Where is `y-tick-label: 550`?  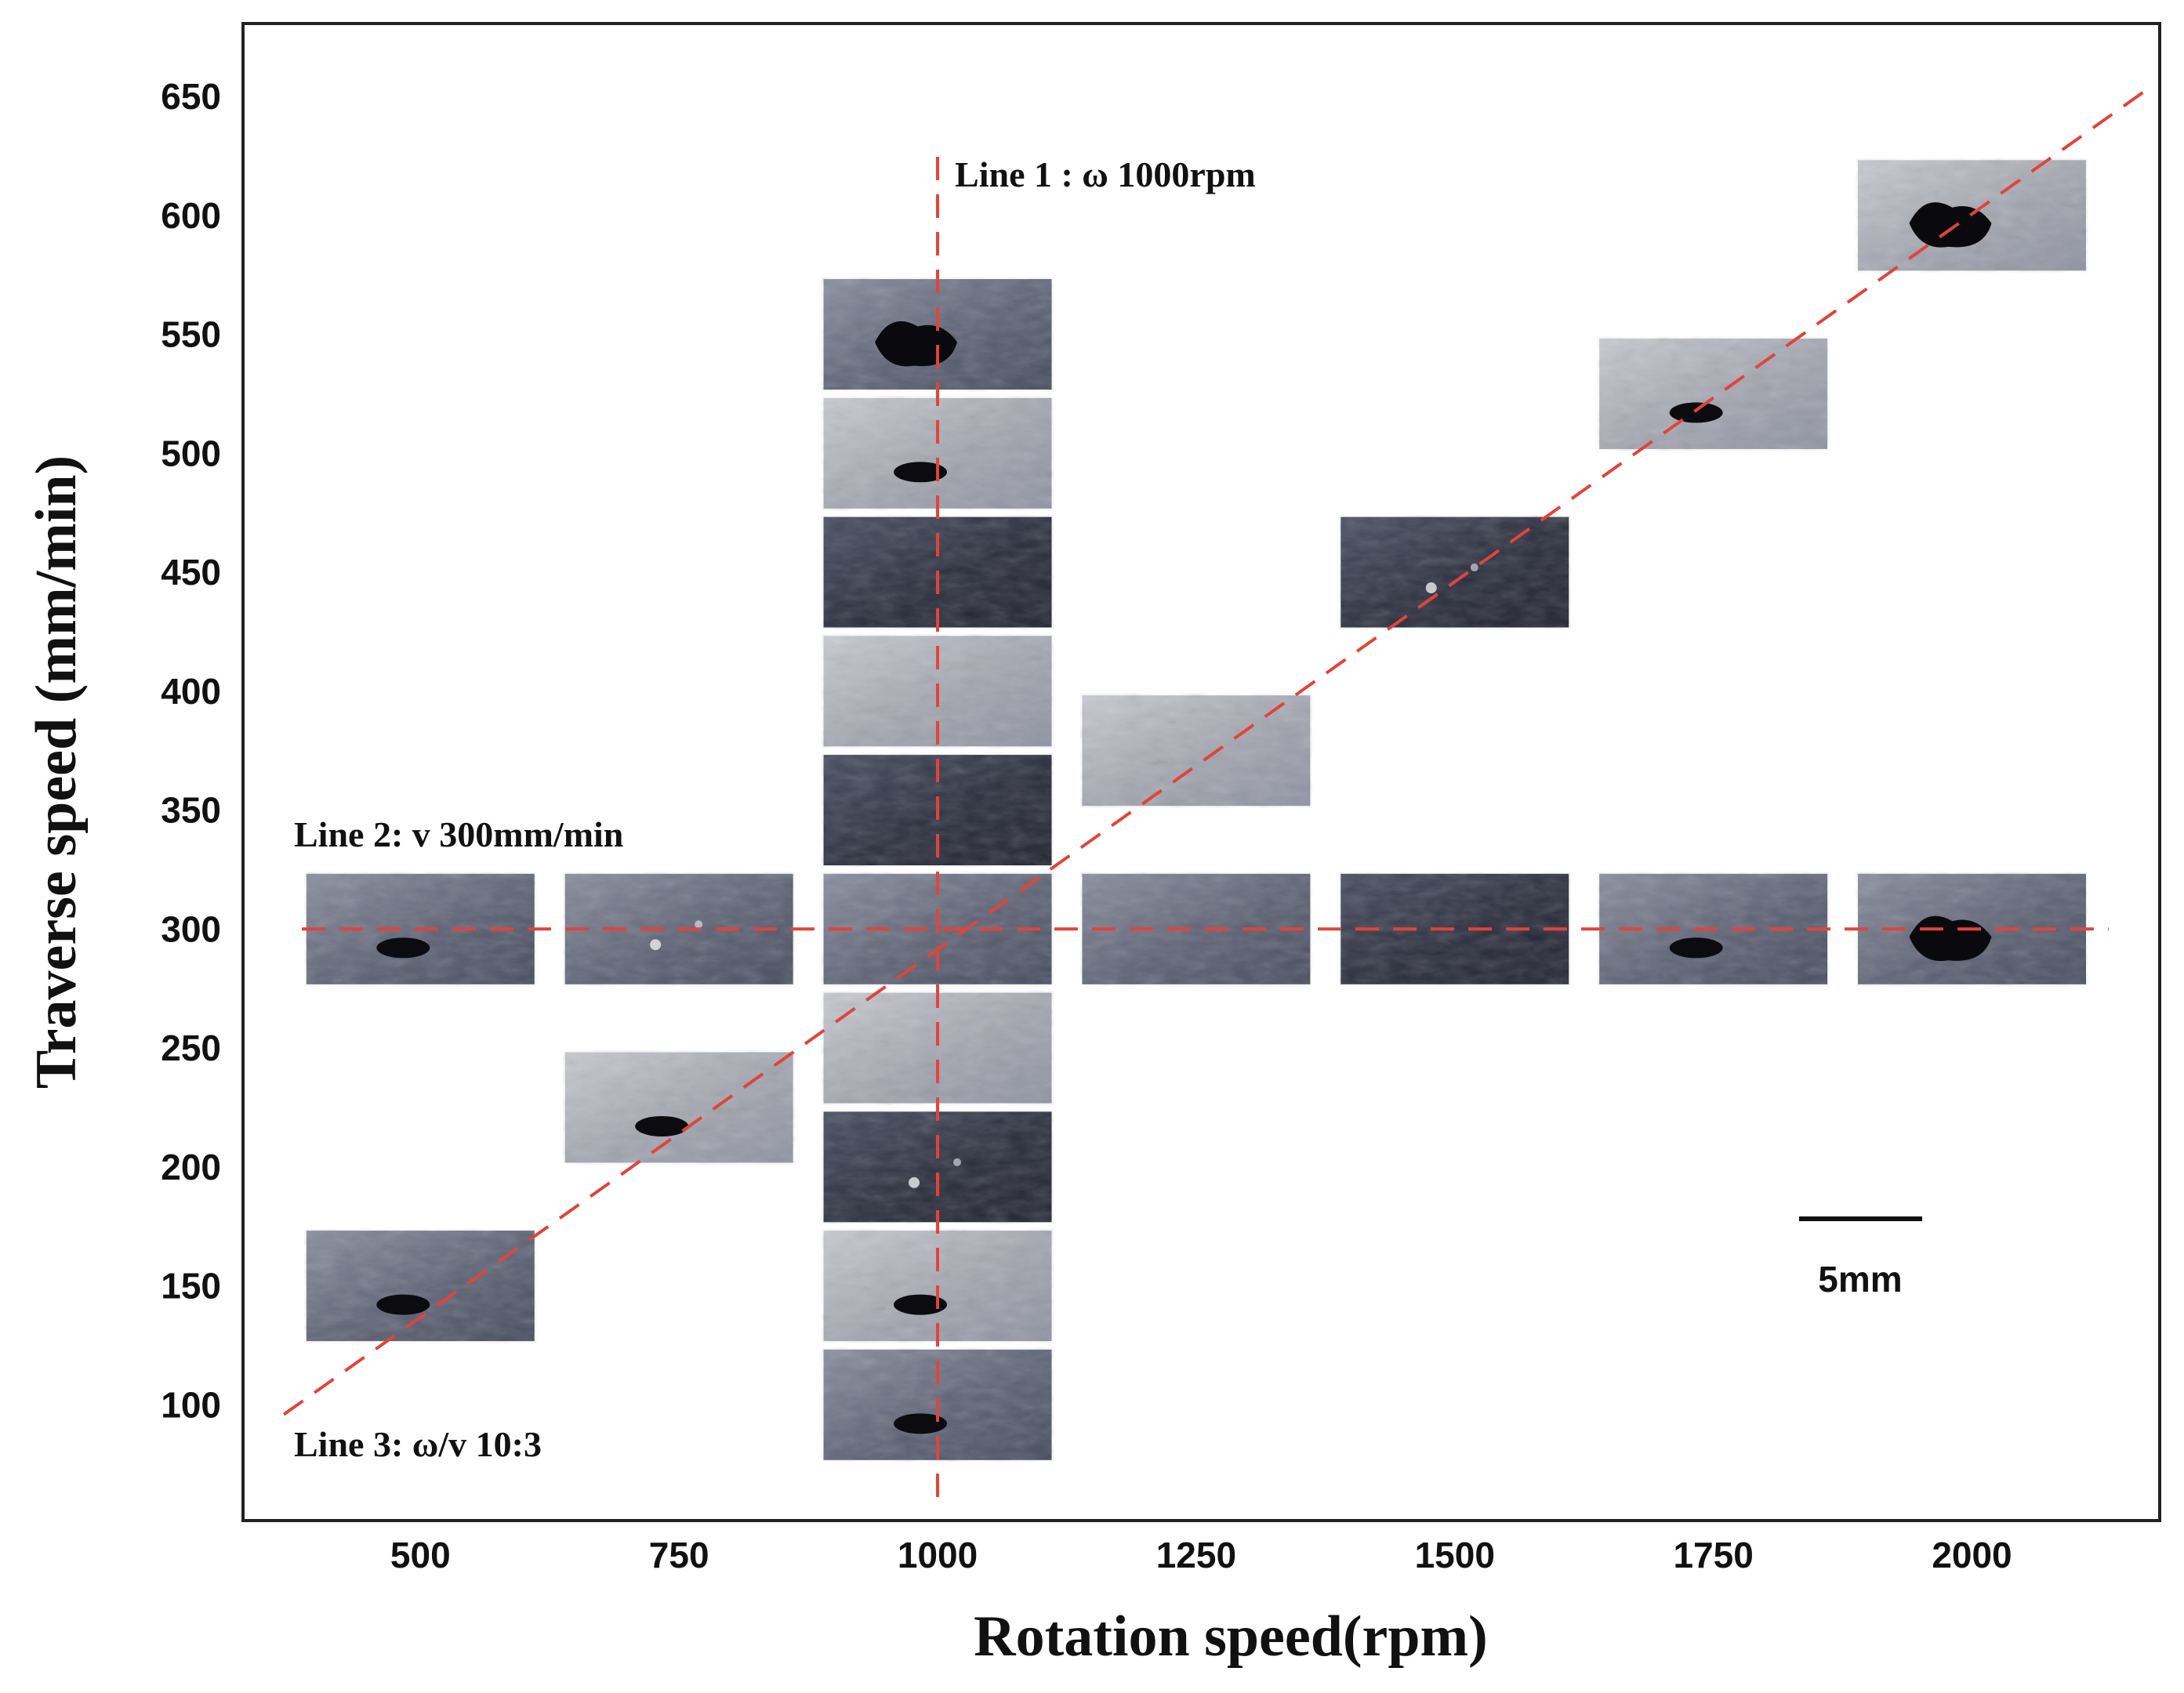 y-tick-label: 550 is located at coordinates (191, 334).